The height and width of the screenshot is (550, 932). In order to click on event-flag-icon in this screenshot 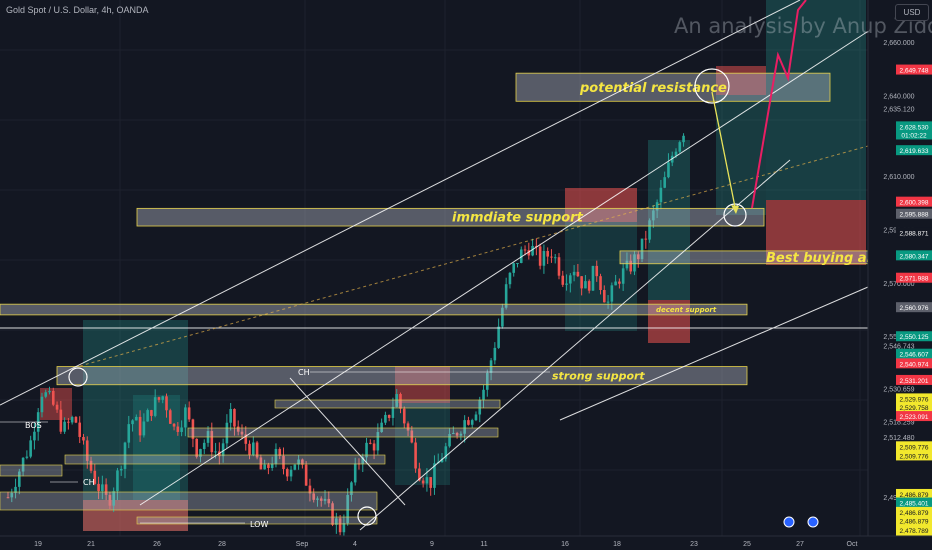, I will do `click(789, 522)`.